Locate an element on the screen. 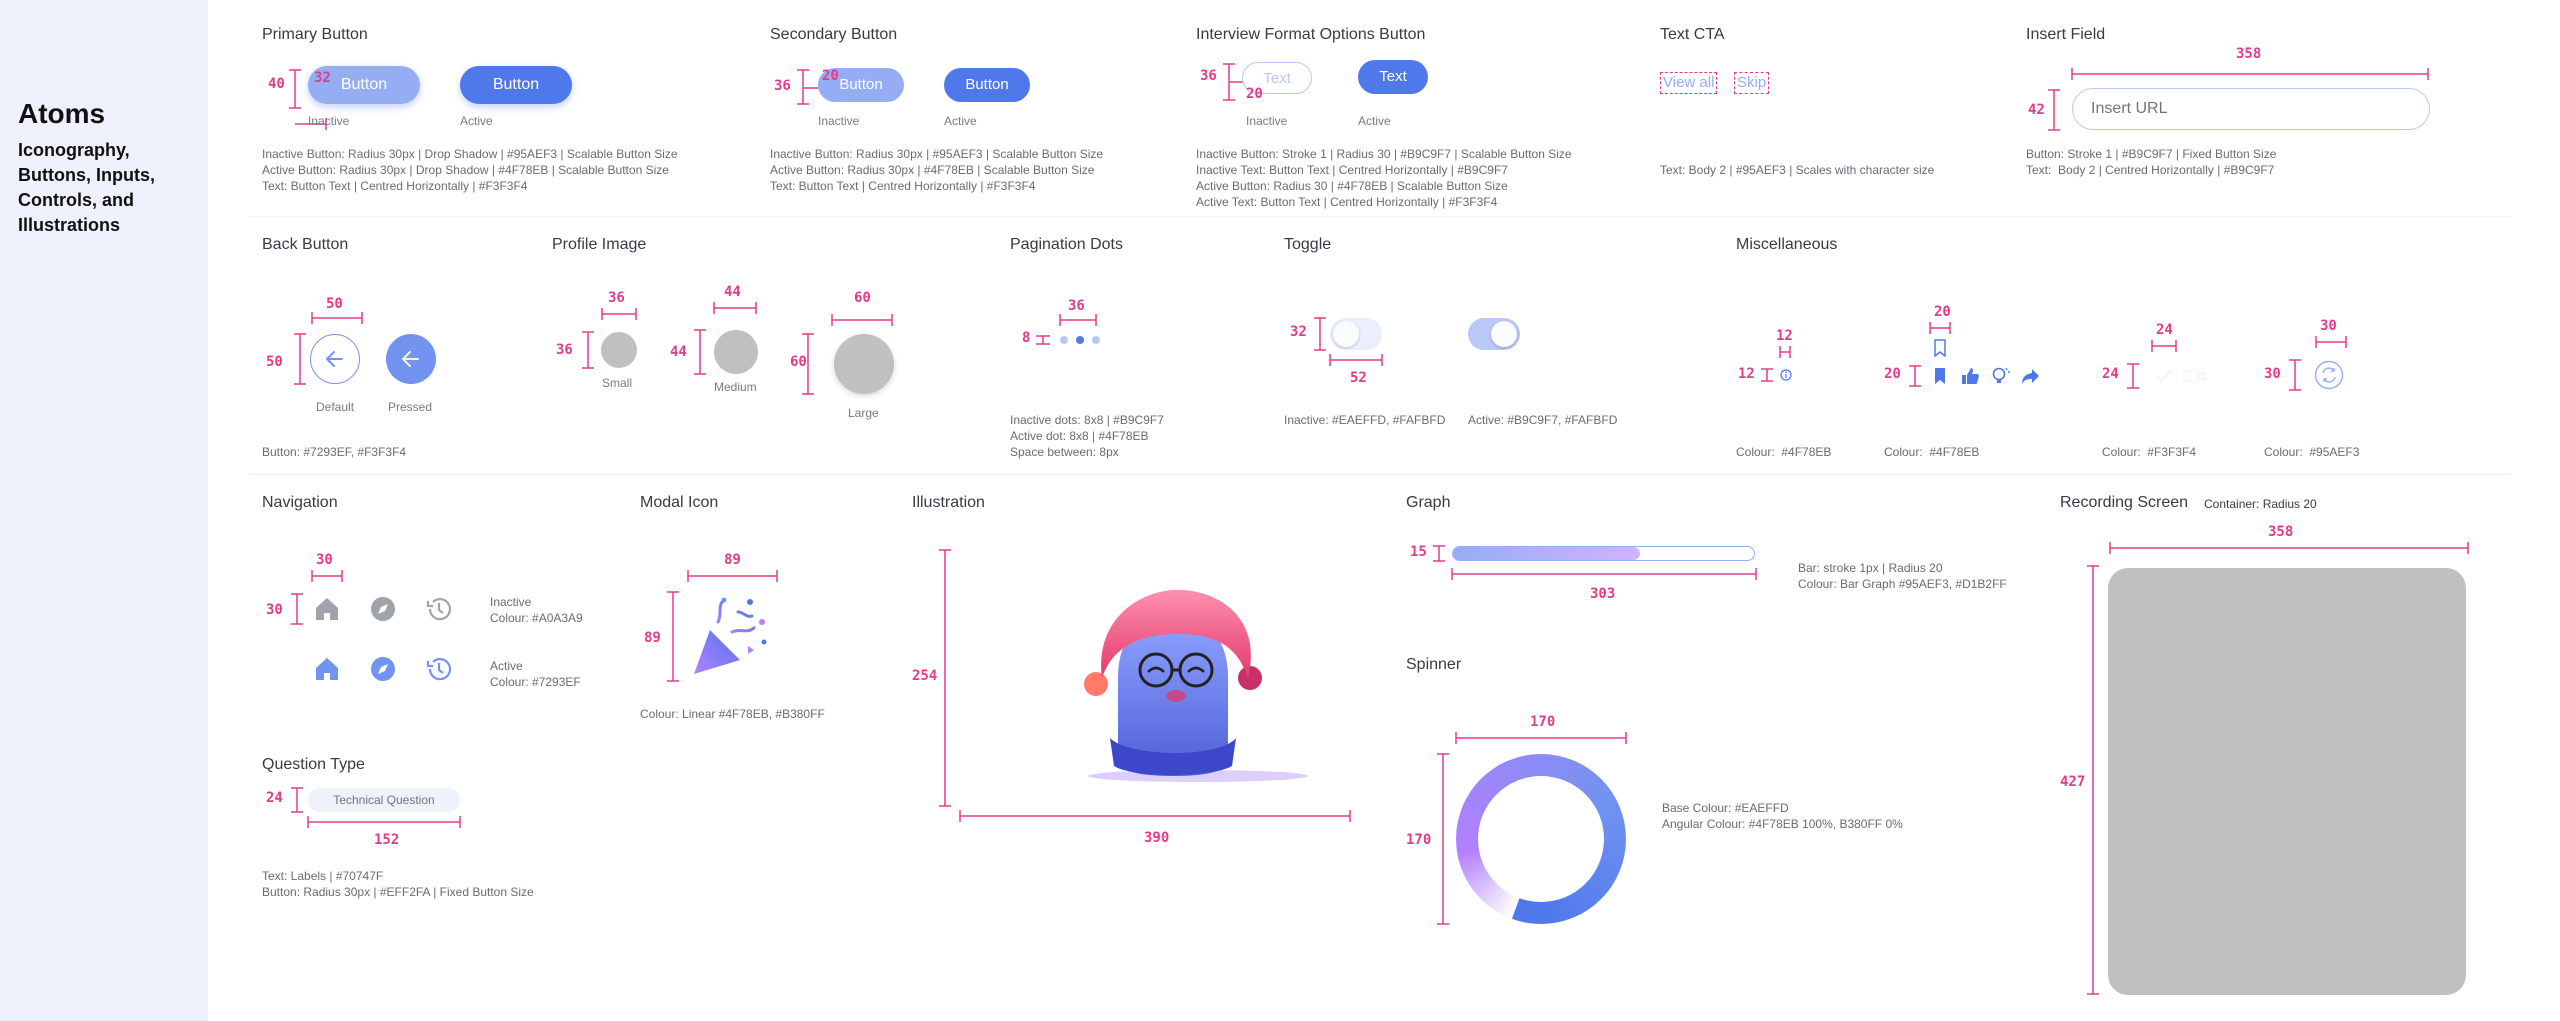 This screenshot has width=2560, height=1021. spec-note: Inactive dots: 8x8 | #B9C9F7 is located at coordinates (1087, 420).